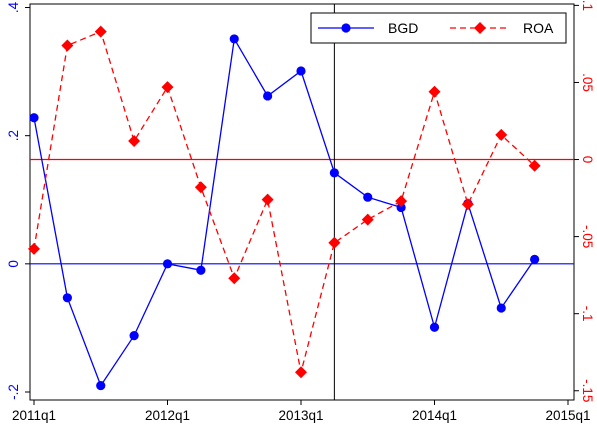 This screenshot has width=597, height=431. I want to click on legend-item-bgd: BGD, so click(368, 28).